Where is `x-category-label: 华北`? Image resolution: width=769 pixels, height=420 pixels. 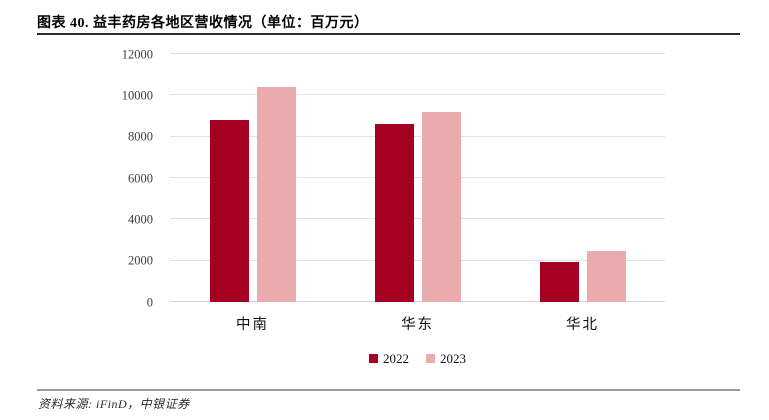 x-category-label: 华北 is located at coordinates (582, 325).